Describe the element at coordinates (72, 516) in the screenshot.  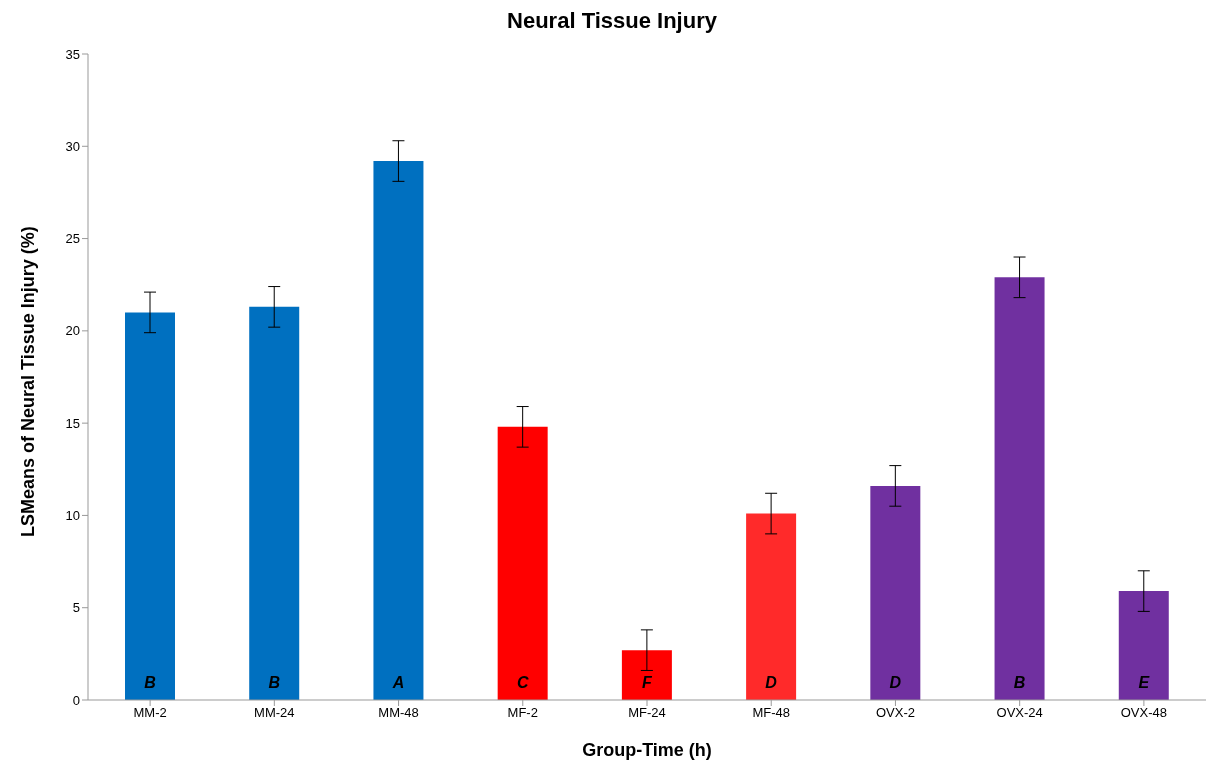
I see `y-tick-label: 10` at that location.